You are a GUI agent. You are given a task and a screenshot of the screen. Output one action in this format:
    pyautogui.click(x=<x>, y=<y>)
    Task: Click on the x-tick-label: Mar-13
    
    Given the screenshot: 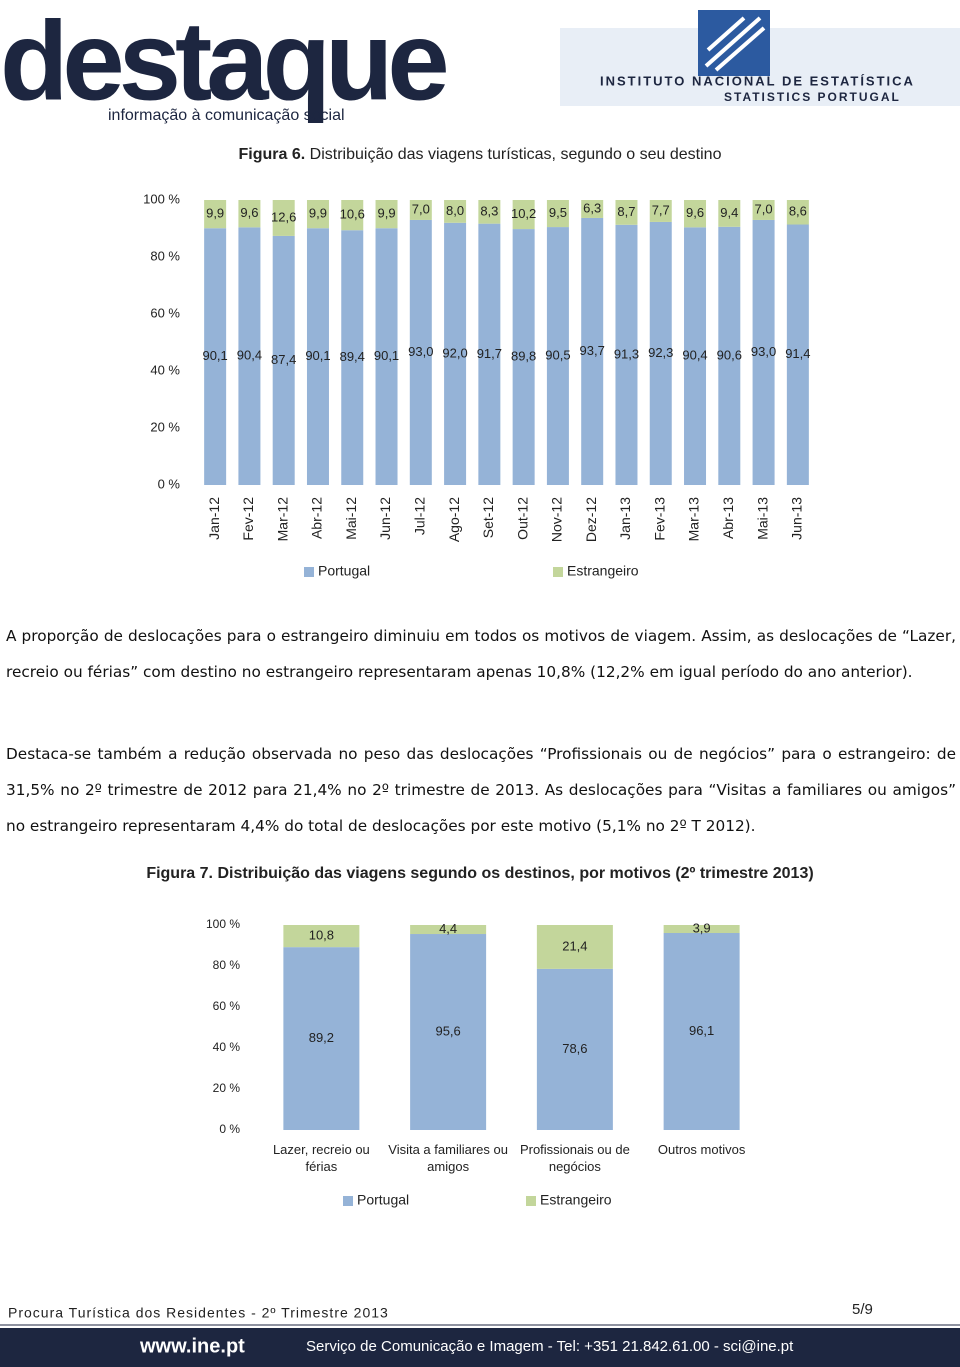 What is the action you would take?
    pyautogui.click(x=694, y=519)
    